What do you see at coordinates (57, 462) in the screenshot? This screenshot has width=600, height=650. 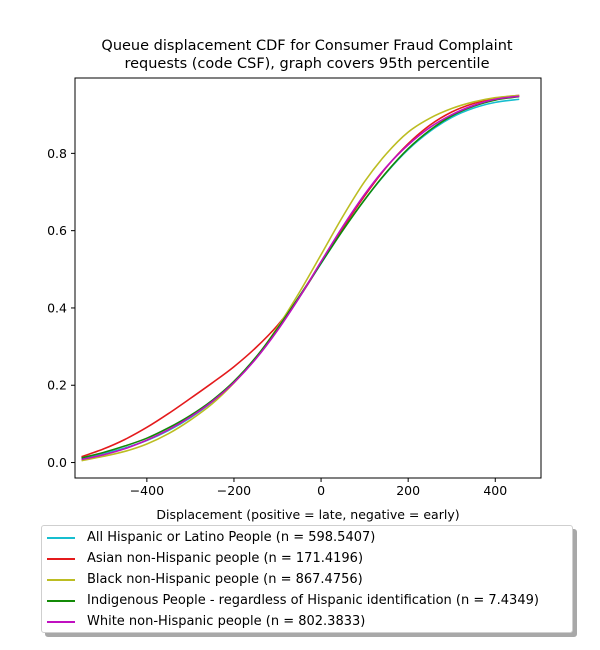 I see `y-tick-label: 0.0` at bounding box center [57, 462].